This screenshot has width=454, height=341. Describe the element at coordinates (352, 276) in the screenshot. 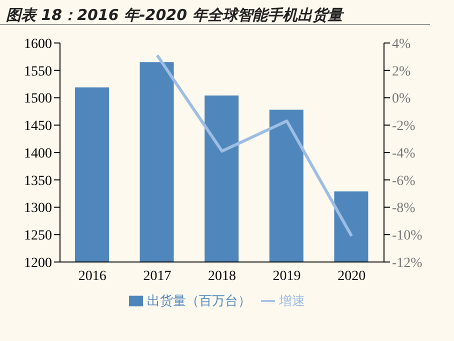

I see `x-tick-label: 2020` at that location.